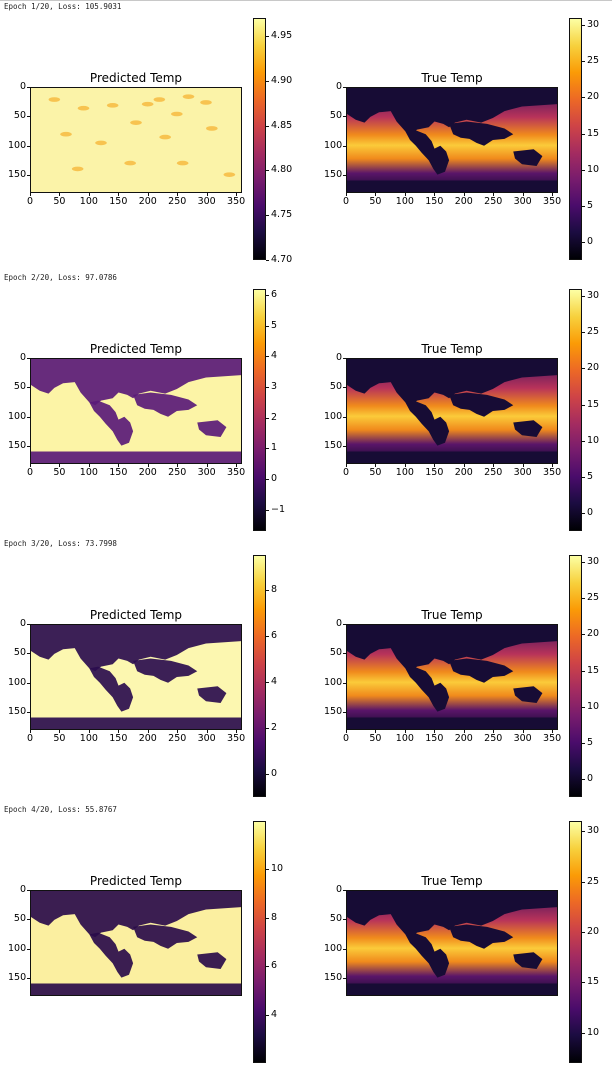 This screenshot has width=612, height=1066. I want to click on true-temp-title-3: True Temp, so click(452, 615).